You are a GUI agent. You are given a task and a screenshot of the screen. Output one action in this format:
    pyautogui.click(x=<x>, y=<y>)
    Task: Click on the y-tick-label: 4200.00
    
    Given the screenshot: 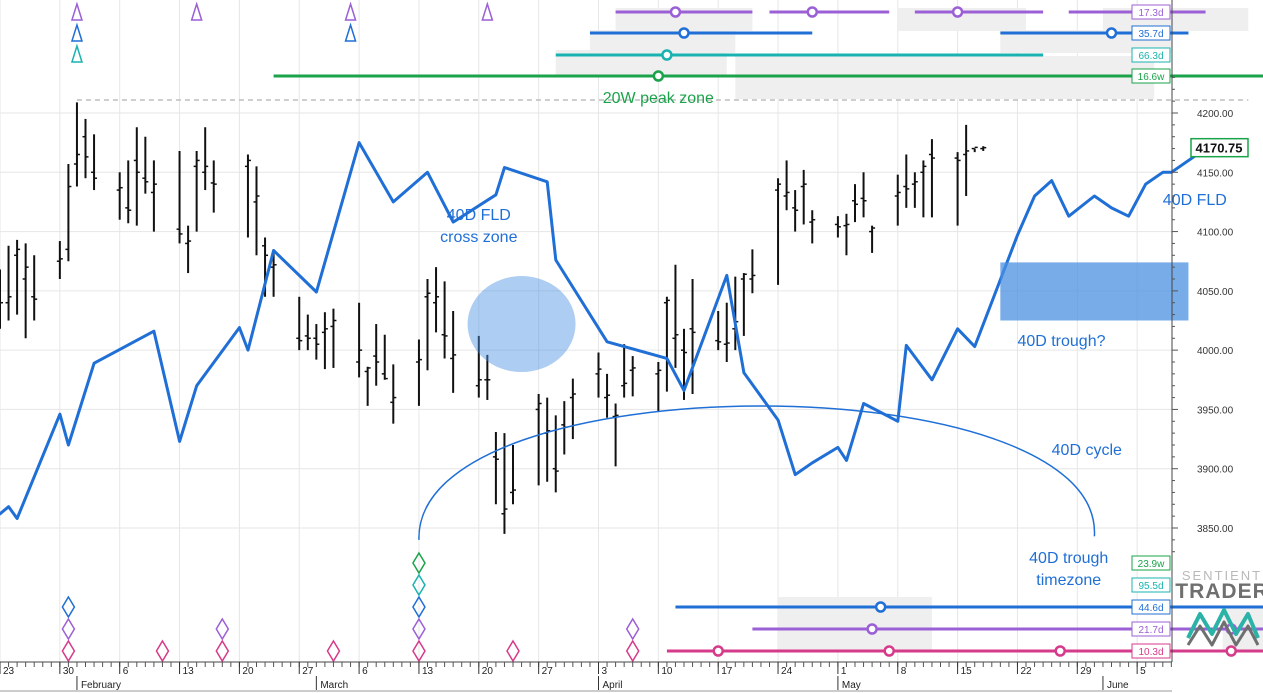 What is the action you would take?
    pyautogui.click(x=1215, y=114)
    